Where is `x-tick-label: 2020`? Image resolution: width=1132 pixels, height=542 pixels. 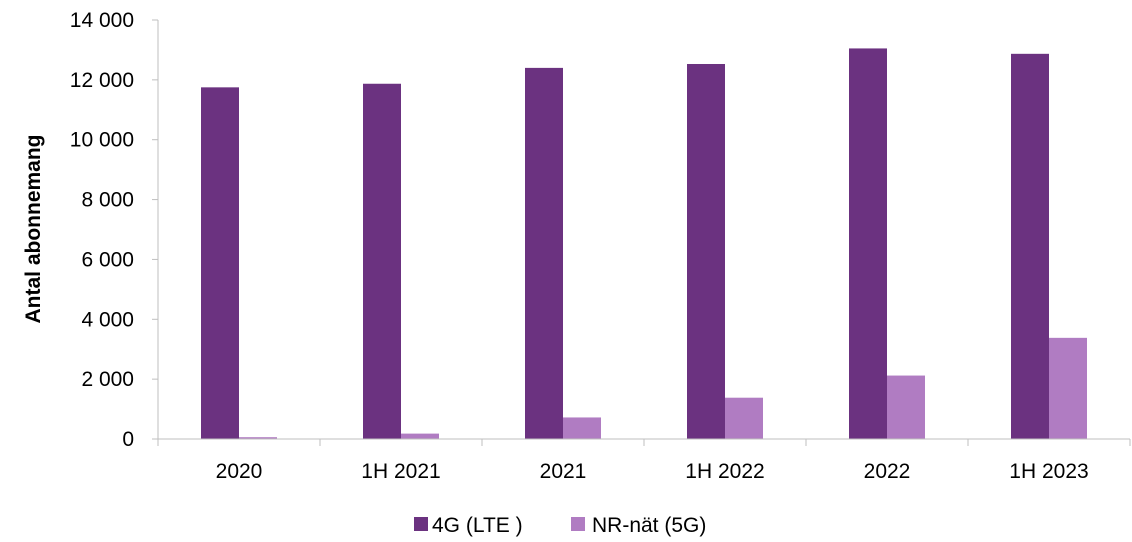
x-tick-label: 2020 is located at coordinates (239, 471).